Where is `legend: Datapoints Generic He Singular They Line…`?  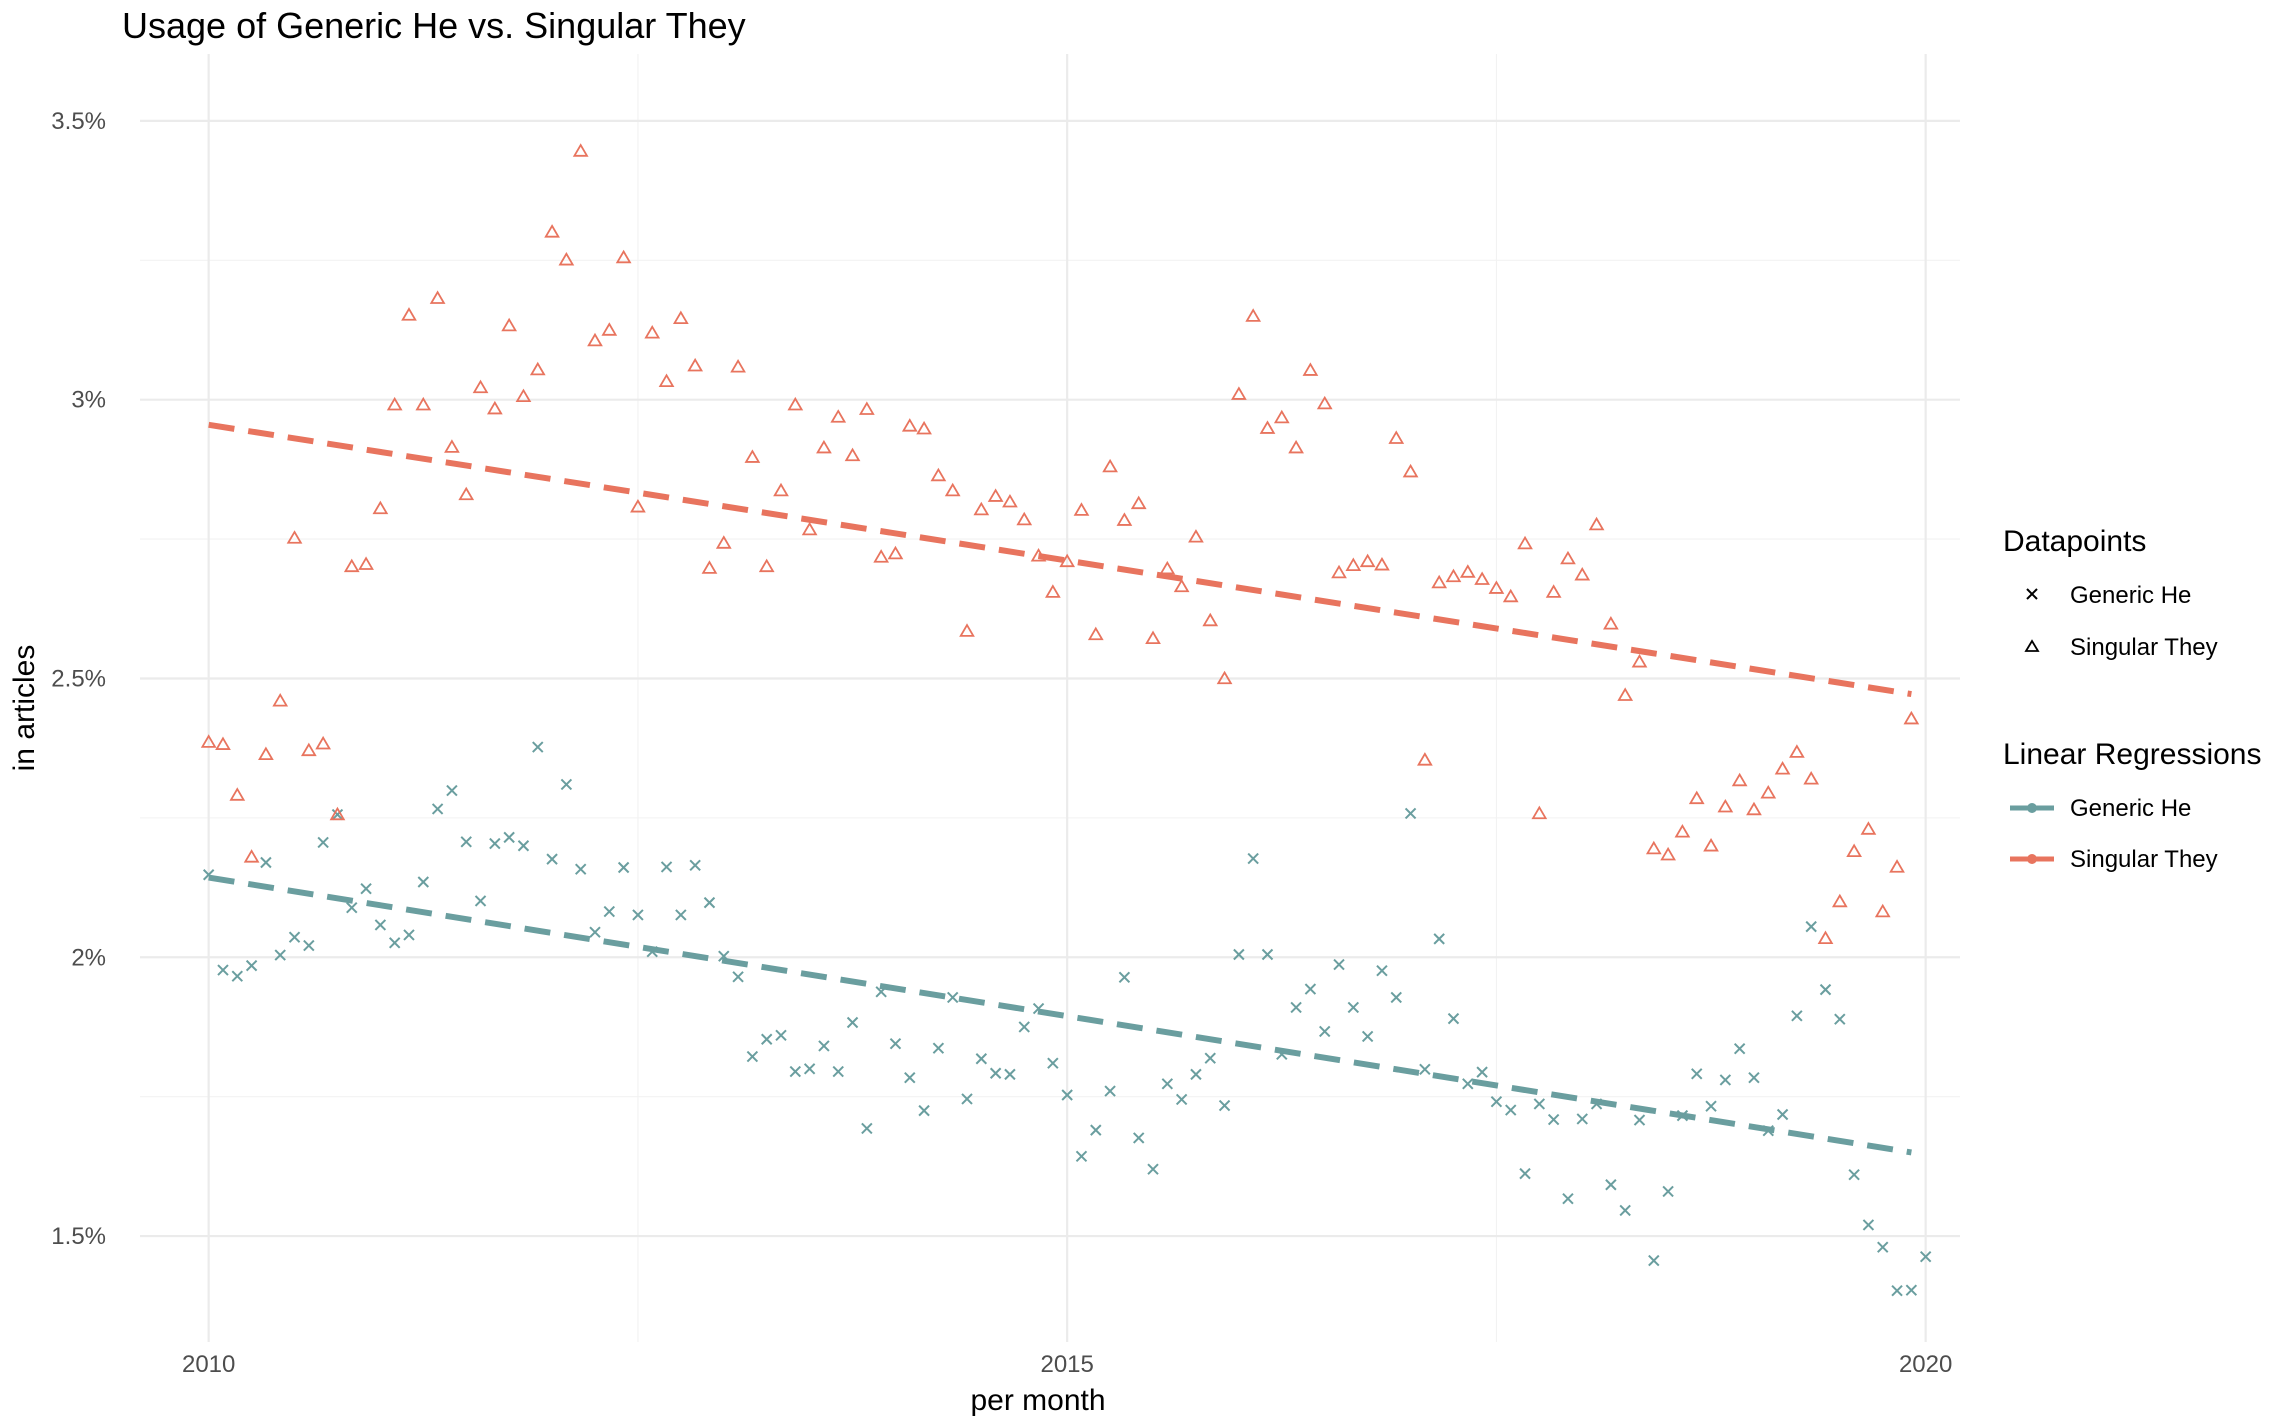 legend: Datapoints Generic He Singular They Line… is located at coordinates (2132, 699).